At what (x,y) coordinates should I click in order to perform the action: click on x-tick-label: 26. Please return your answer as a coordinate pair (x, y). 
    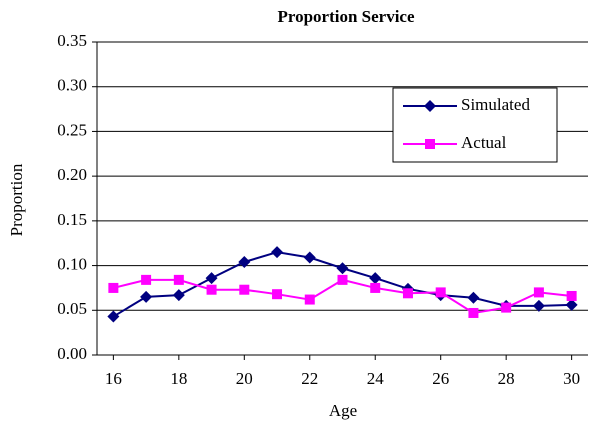
    Looking at the image, I should click on (440, 378).